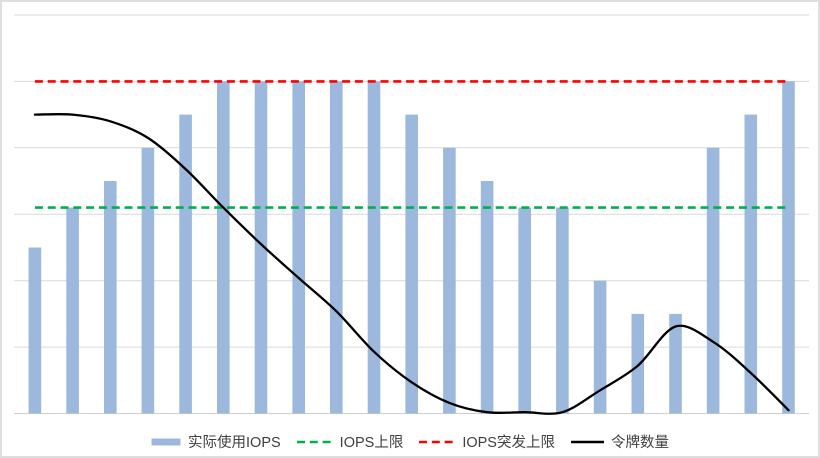  What do you see at coordinates (314, 441) in the screenshot?
I see `dashed-green-line-marker-icon` at bounding box center [314, 441].